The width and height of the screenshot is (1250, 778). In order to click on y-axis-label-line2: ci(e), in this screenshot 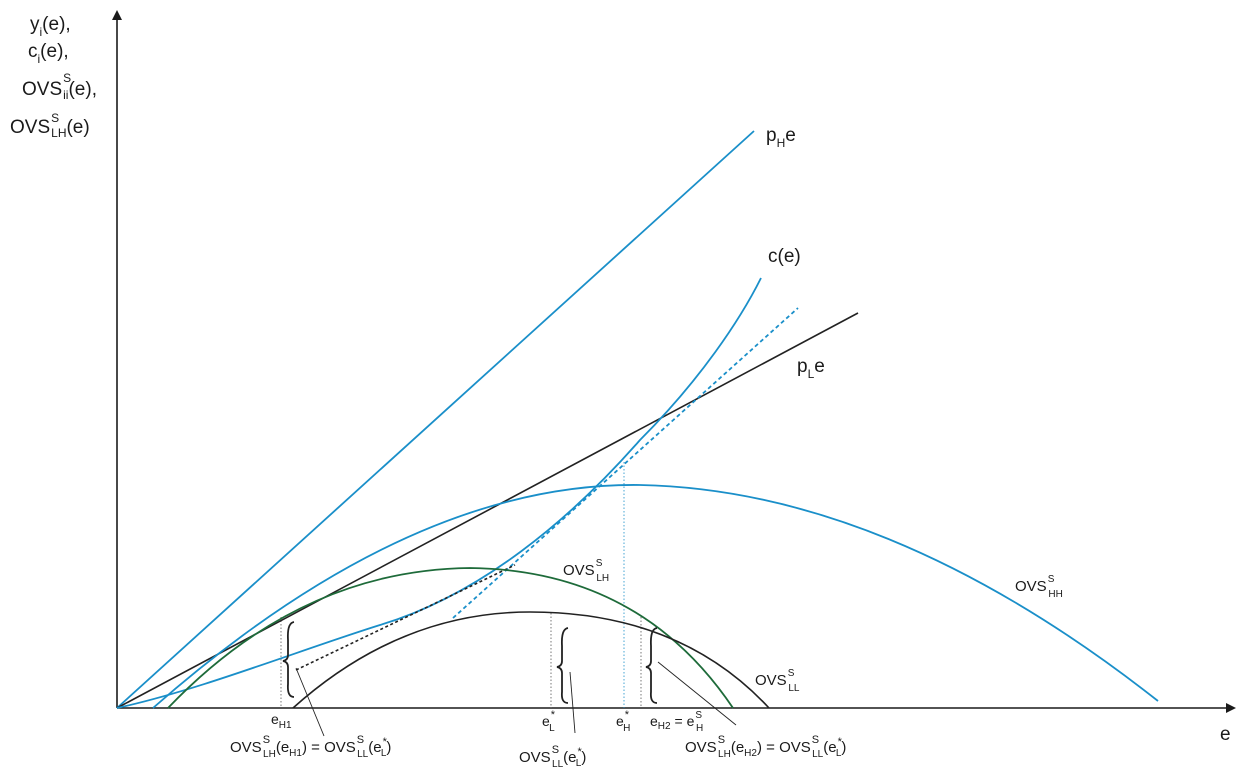, I will do `click(48, 53)`.